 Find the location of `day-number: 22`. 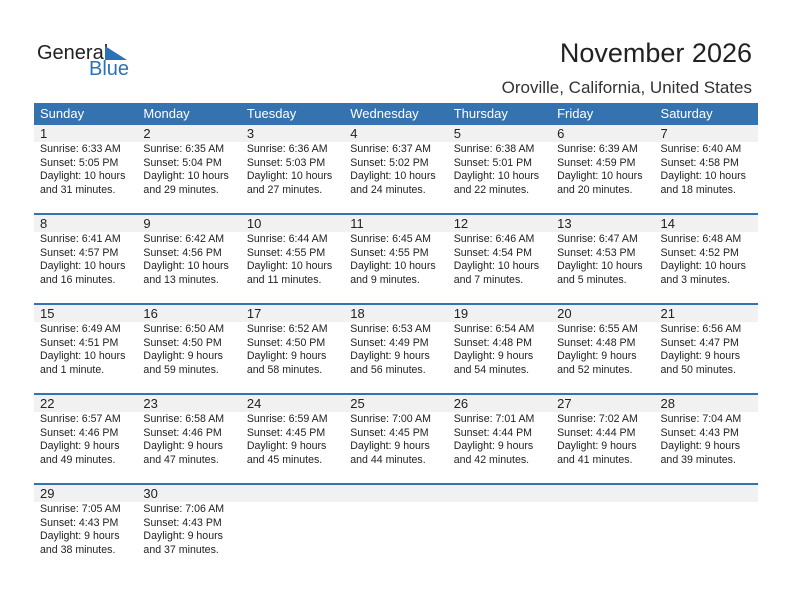

day-number: 22 is located at coordinates (86, 403).